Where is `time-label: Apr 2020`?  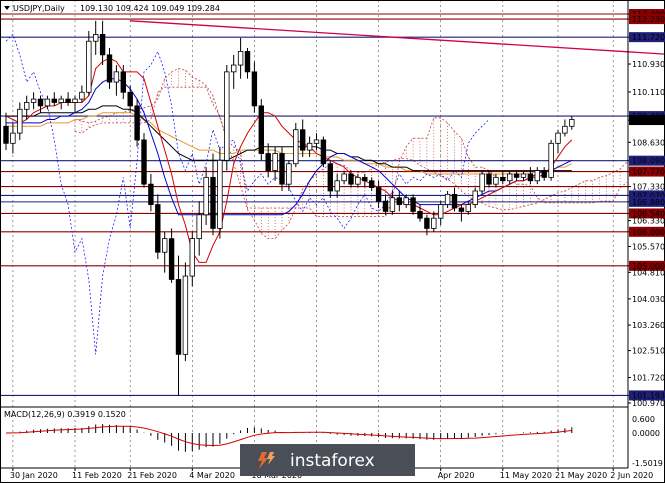 time-label: Apr 2020 is located at coordinates (456, 474).